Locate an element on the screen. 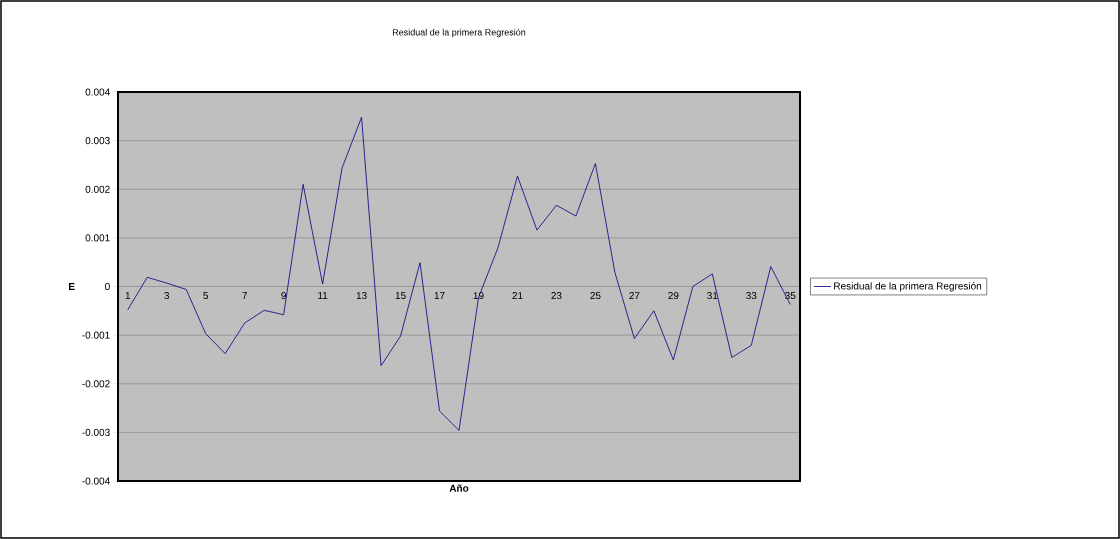 The image size is (1120, 539). x-tick-label: 29 is located at coordinates (673, 296).